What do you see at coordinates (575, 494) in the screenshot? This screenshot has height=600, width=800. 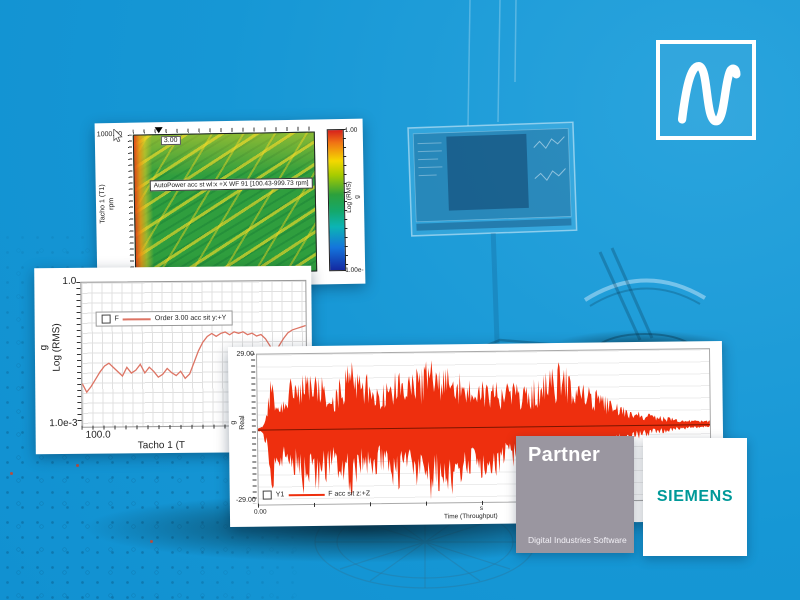 I see `partner-badge: Partner Digital Industries Software` at bounding box center [575, 494].